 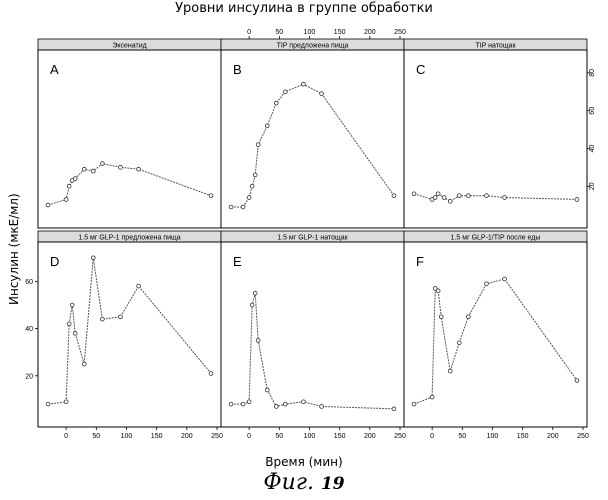 What do you see at coordinates (129, 46) in the screenshot?
I see `panel-strip-label-a: Эксенатид` at bounding box center [129, 46].